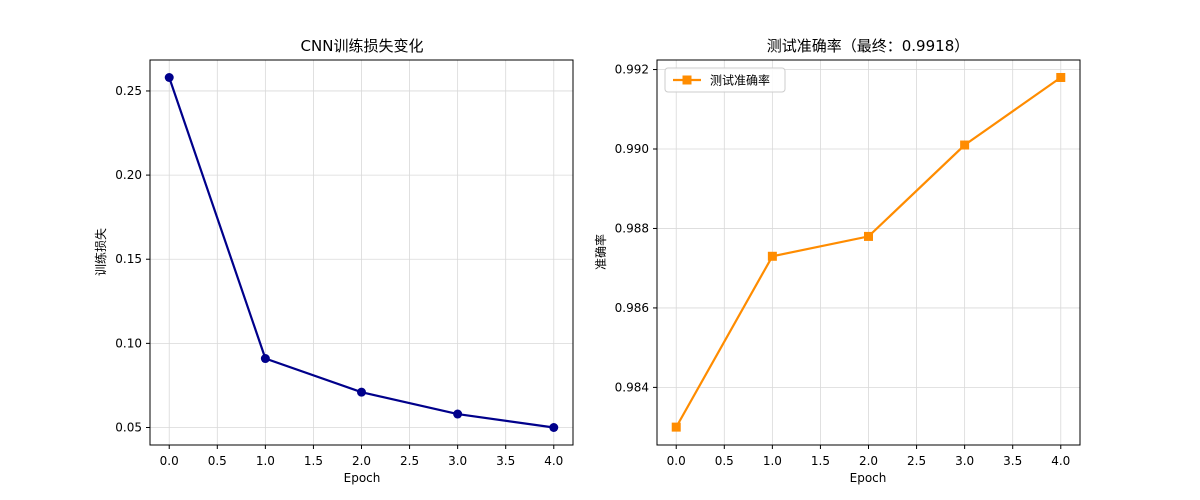 This screenshot has height=500, width=1200. What do you see at coordinates (868, 46) in the screenshot?
I see `chart-title: 测试准确率（最终：0.9918）` at bounding box center [868, 46].